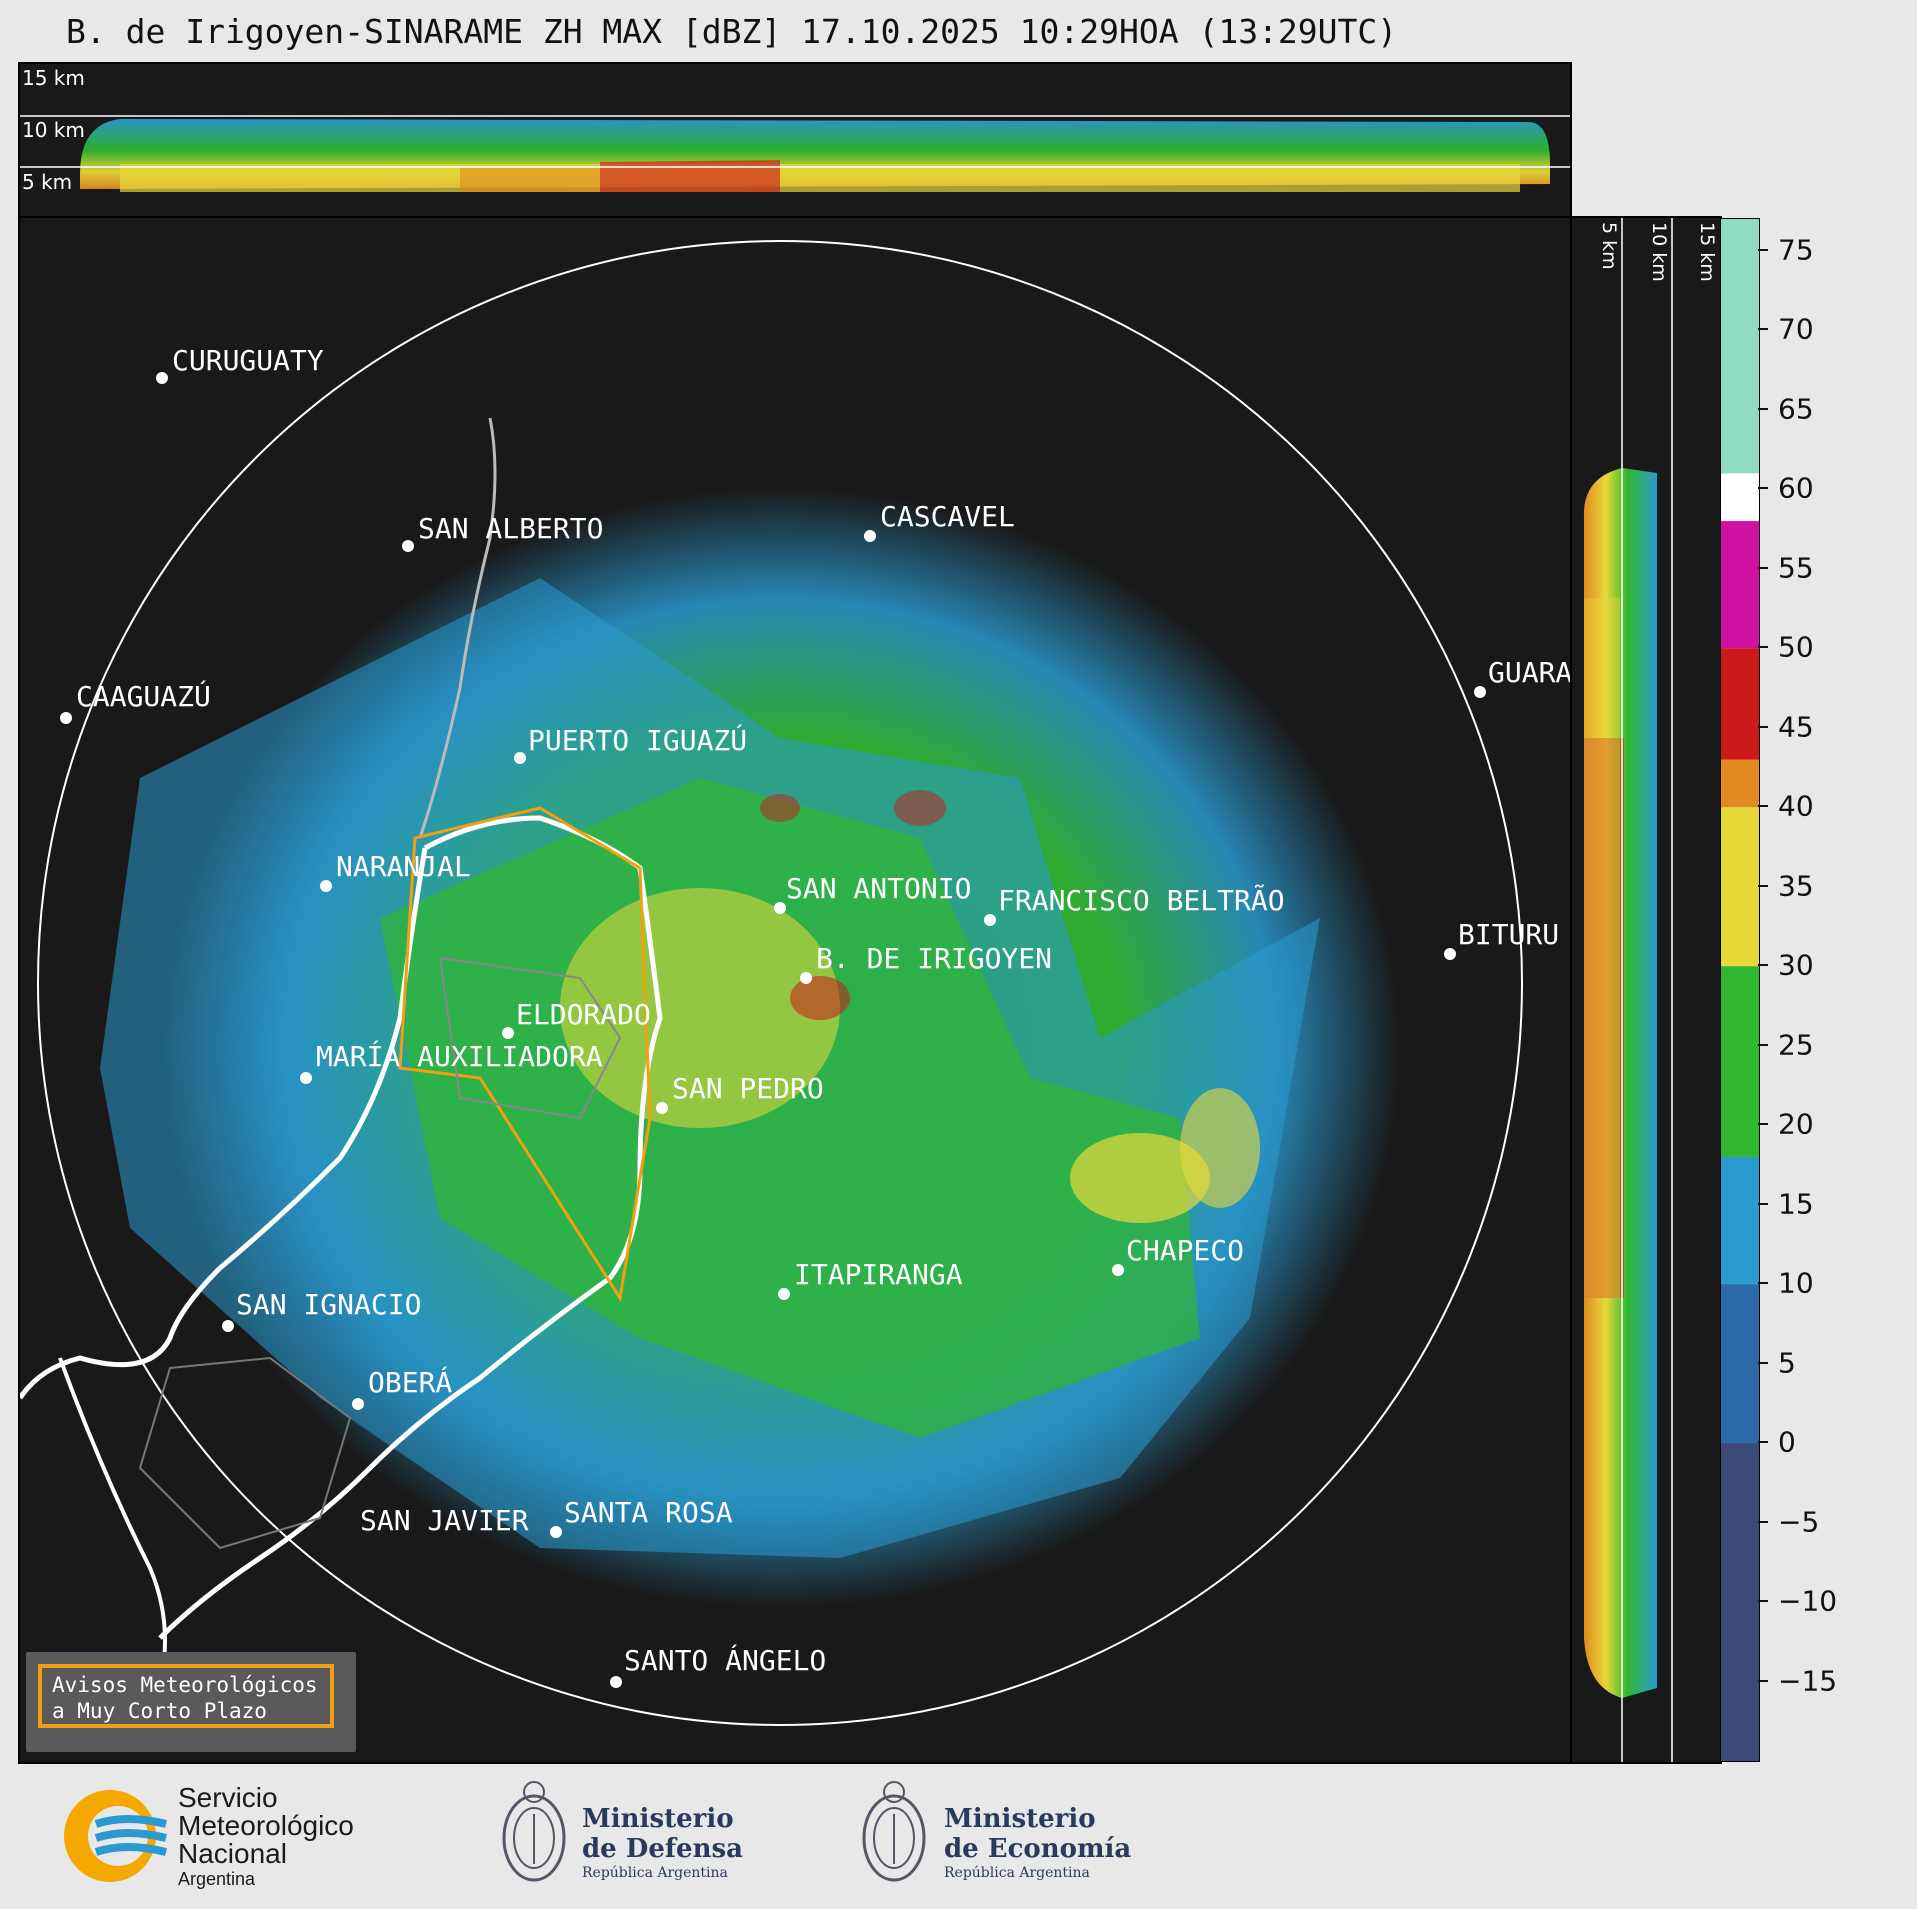 Image resolution: width=1917 pixels, height=1909 pixels. I want to click on smn-logo-icon, so click(115, 1836).